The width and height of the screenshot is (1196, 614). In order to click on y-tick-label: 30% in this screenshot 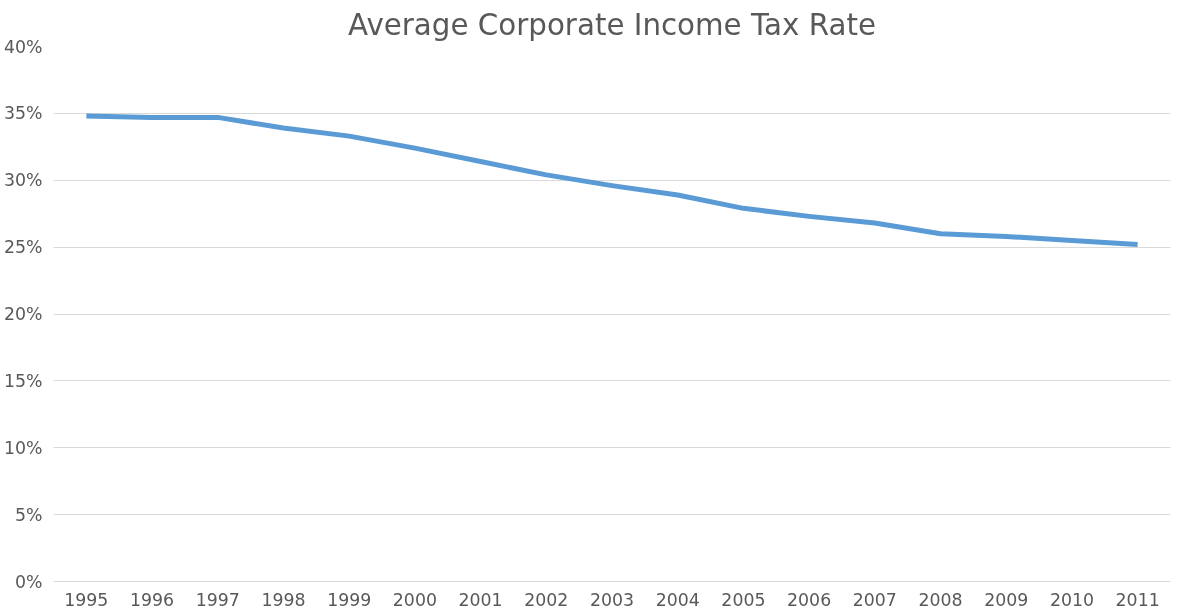, I will do `click(23, 180)`.